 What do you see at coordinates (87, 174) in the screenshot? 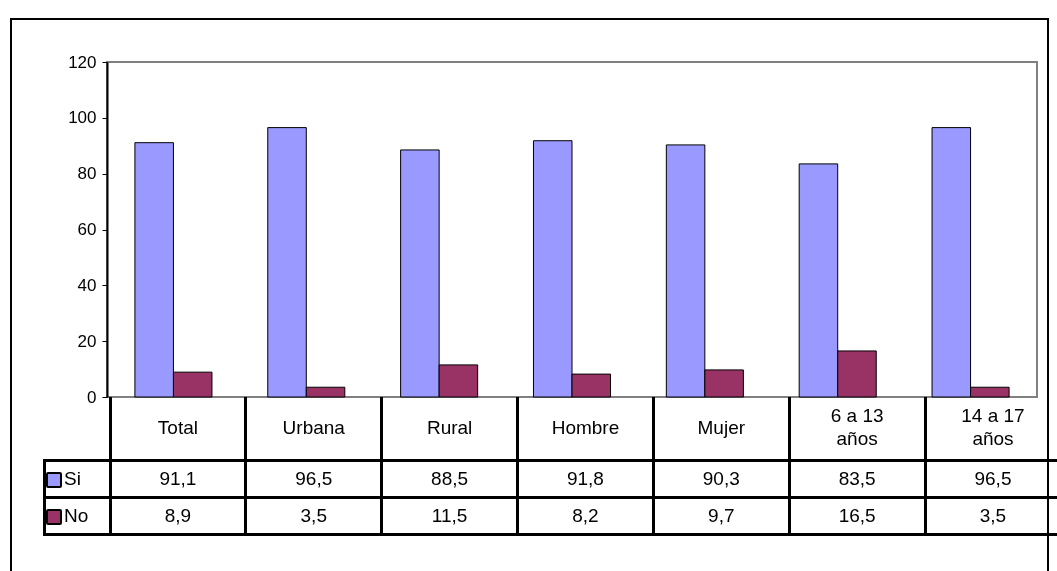
I see `y-tick-label: 80` at bounding box center [87, 174].